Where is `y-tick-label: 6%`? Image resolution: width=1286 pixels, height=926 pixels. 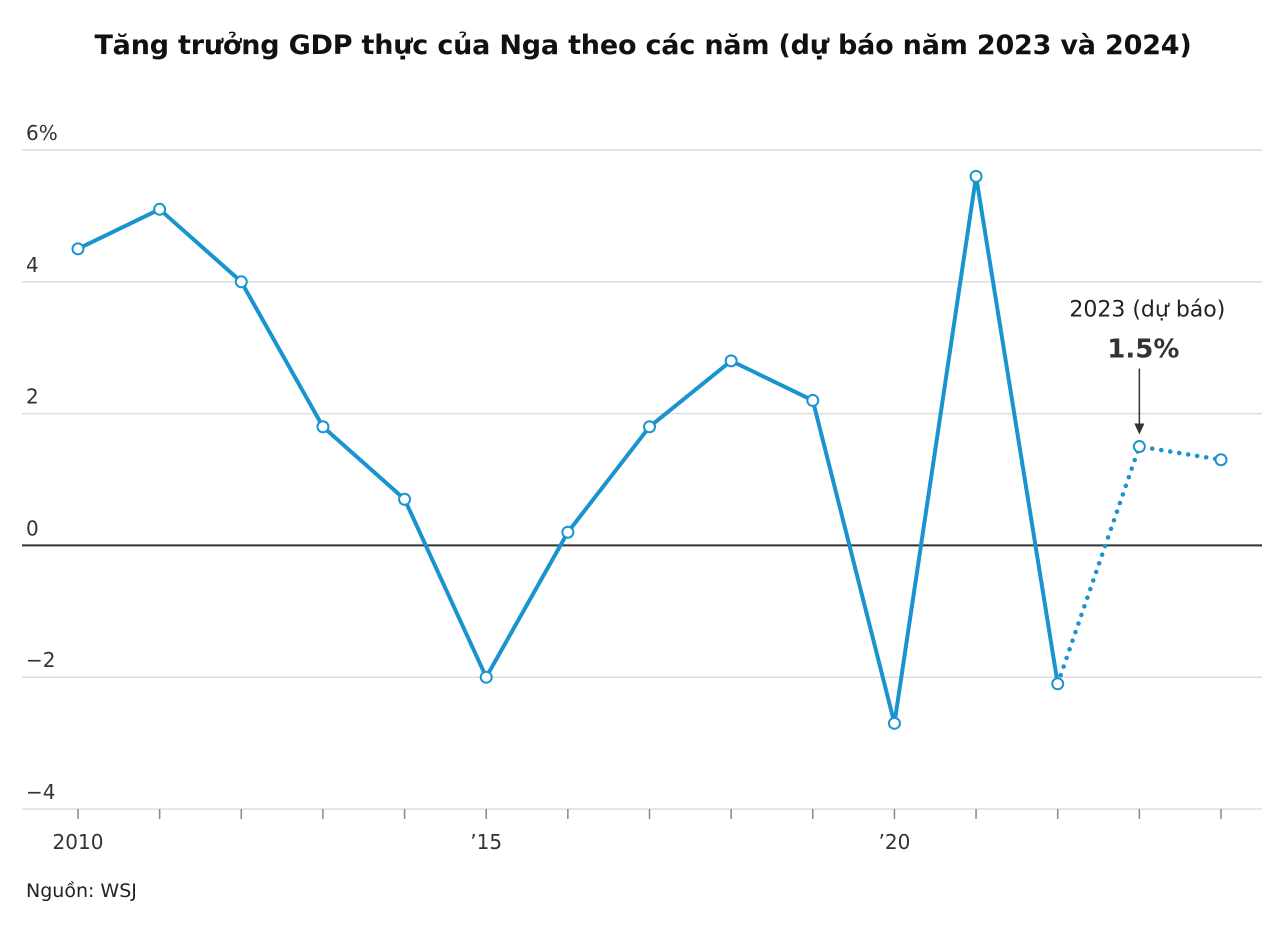 y-tick-label: 6% is located at coordinates (42, 133).